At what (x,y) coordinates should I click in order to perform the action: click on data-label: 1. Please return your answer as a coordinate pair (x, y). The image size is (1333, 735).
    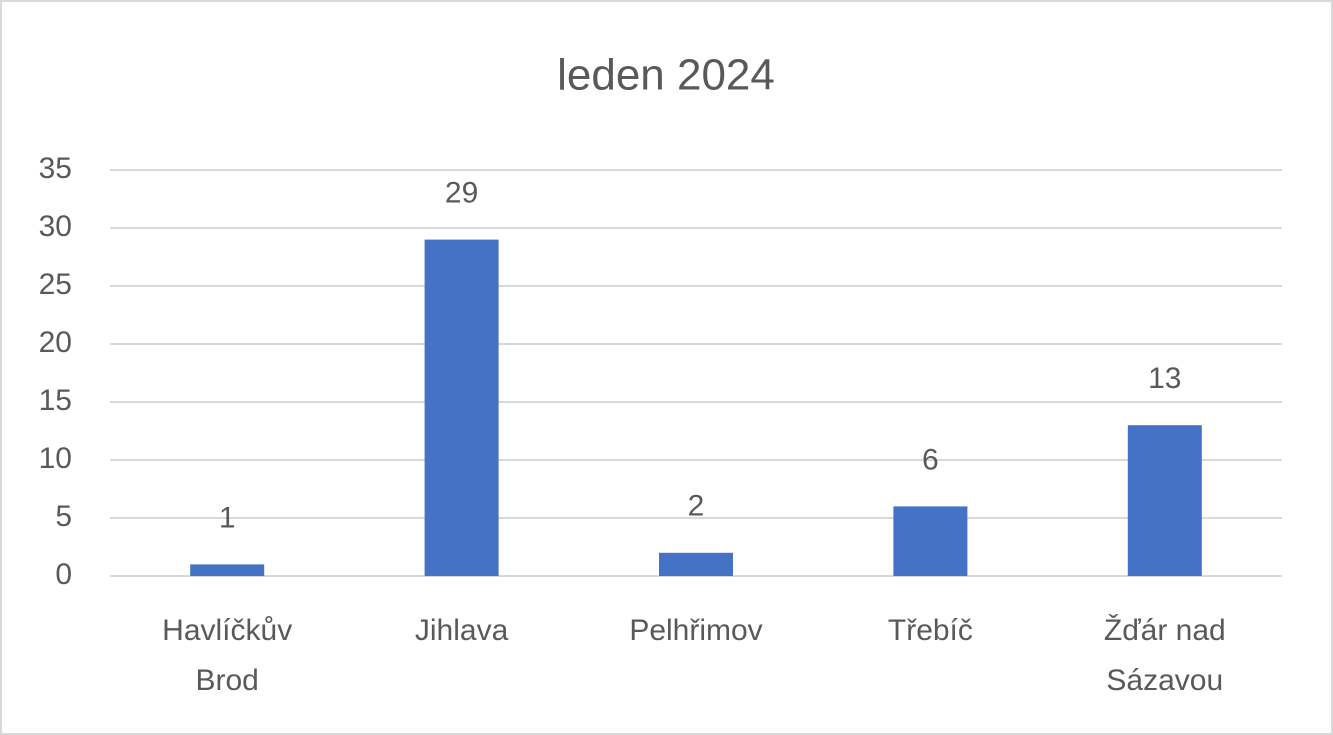
    Looking at the image, I should click on (227, 517).